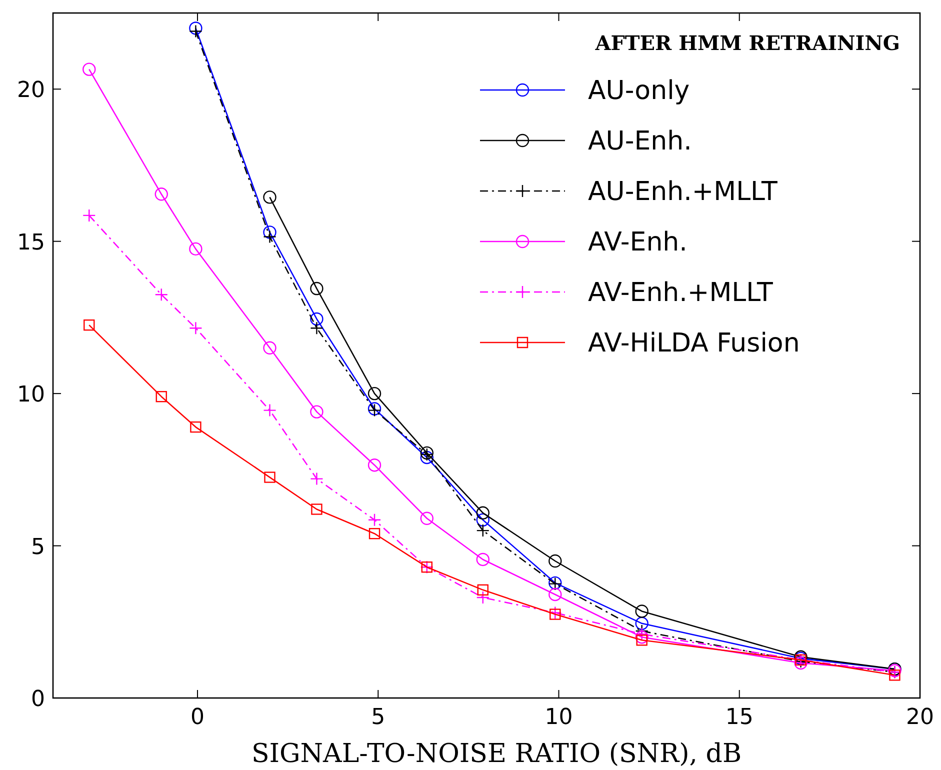  What do you see at coordinates (31, 243) in the screenshot?
I see `y-tick-label: 15` at bounding box center [31, 243].